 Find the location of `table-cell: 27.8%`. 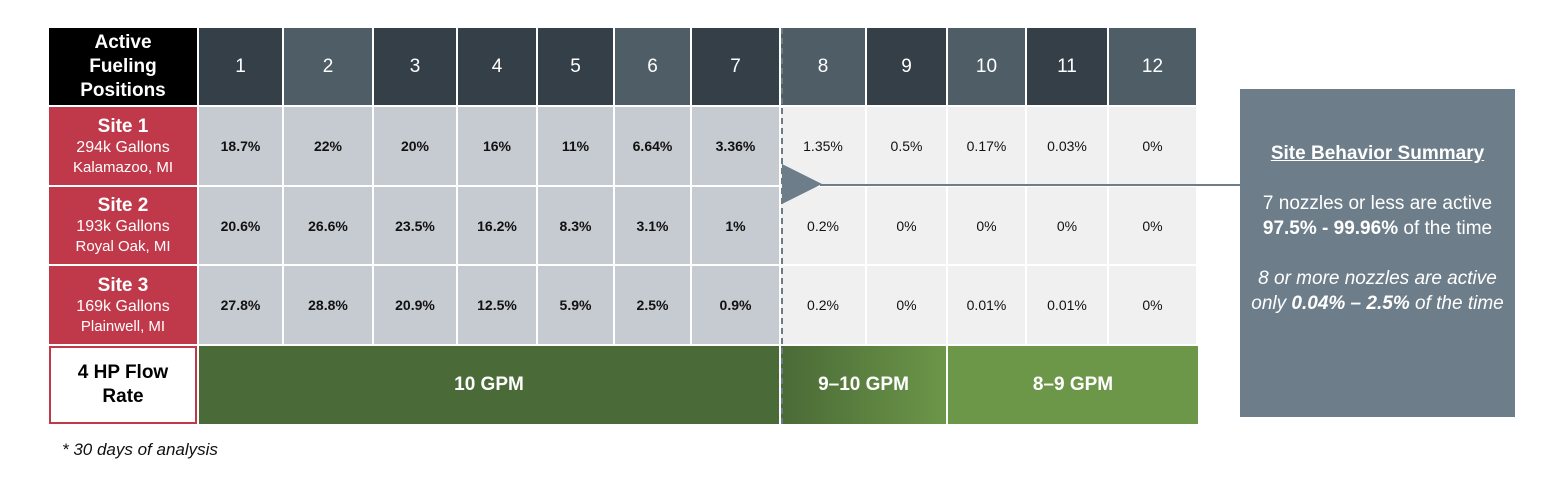

table-cell: 27.8% is located at coordinates (240, 305).